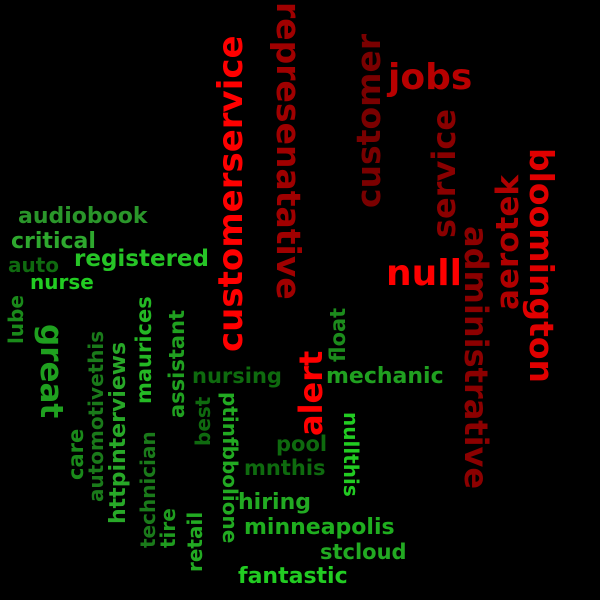 The height and width of the screenshot is (600, 600). Describe the element at coordinates (53, 241) in the screenshot. I see `word-critical: critical` at that location.